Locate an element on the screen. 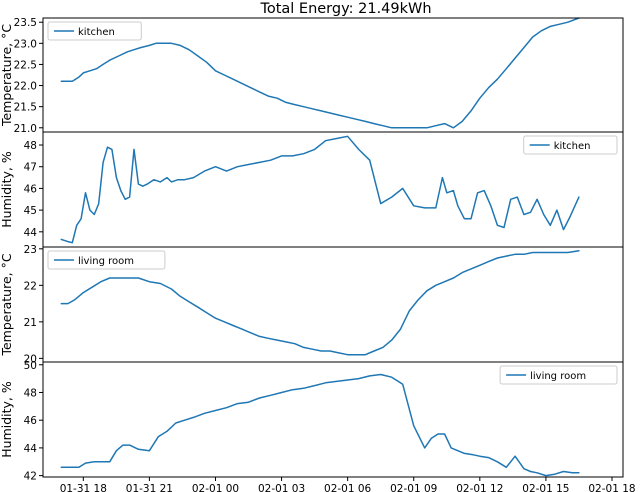 The image size is (640, 492). y-tick-label: 47 is located at coordinates (30, 168).